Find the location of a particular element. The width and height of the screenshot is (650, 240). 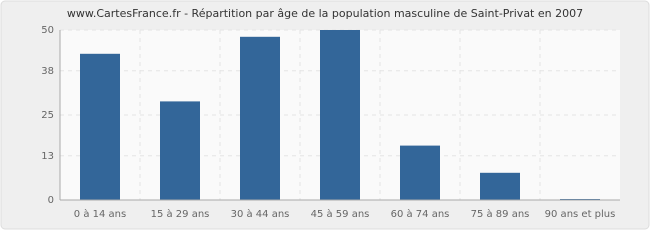

x-tick-label: 0 à 14 ans is located at coordinates (100, 214).